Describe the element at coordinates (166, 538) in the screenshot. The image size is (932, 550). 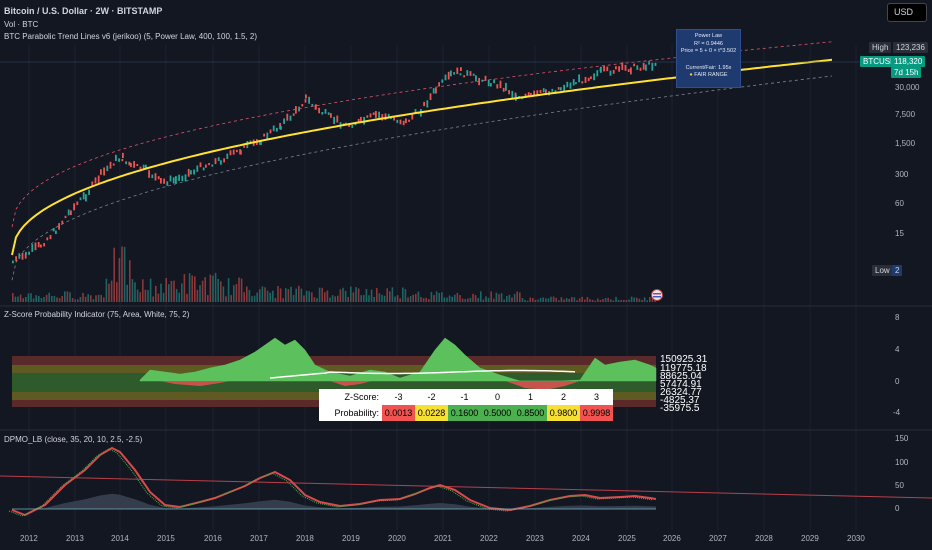
I see `time-axis-label: 2015` at that location.